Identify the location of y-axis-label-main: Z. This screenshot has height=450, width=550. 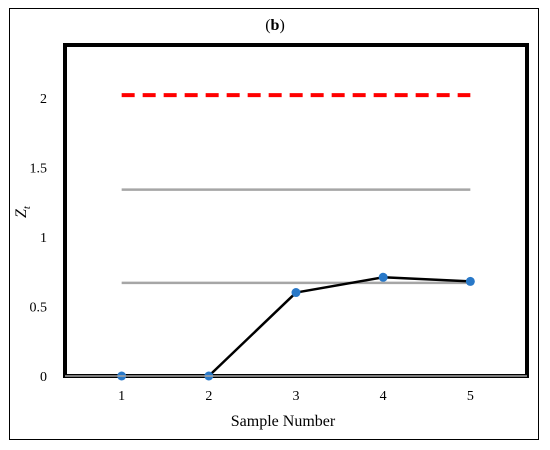
(21, 213).